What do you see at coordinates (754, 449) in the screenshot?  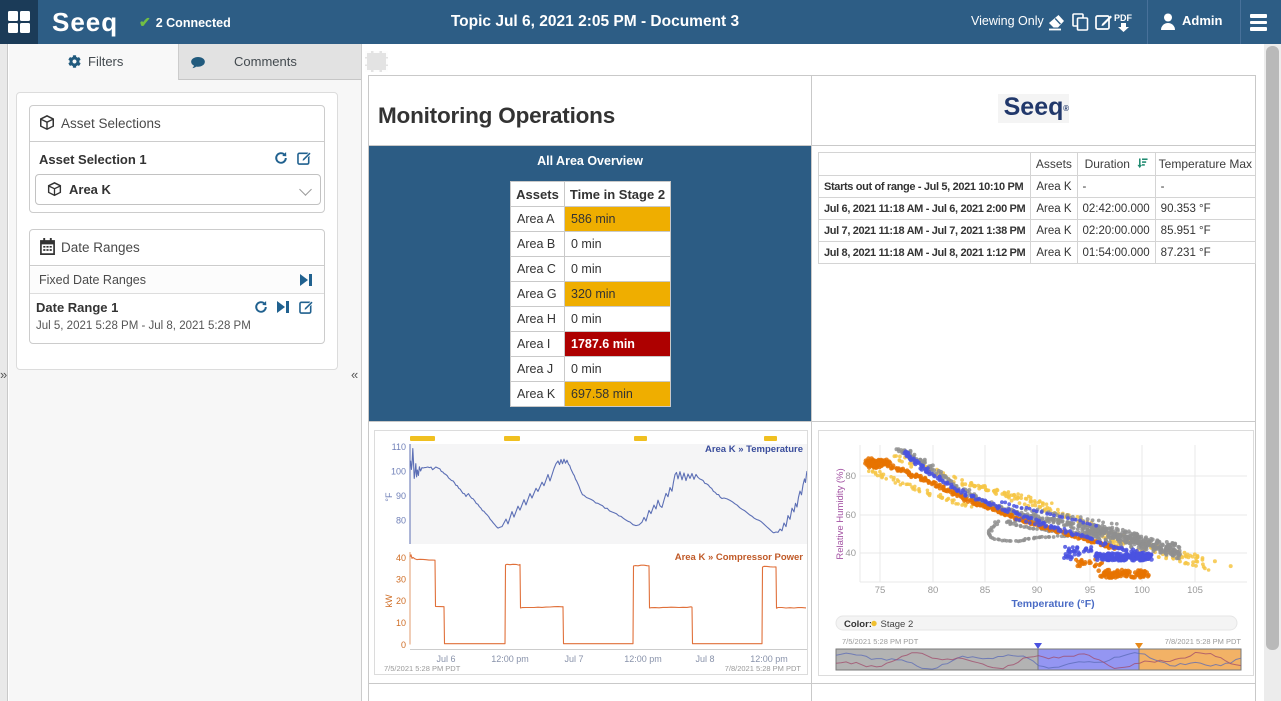 I see `svg-text: Area K » Temperature` at bounding box center [754, 449].